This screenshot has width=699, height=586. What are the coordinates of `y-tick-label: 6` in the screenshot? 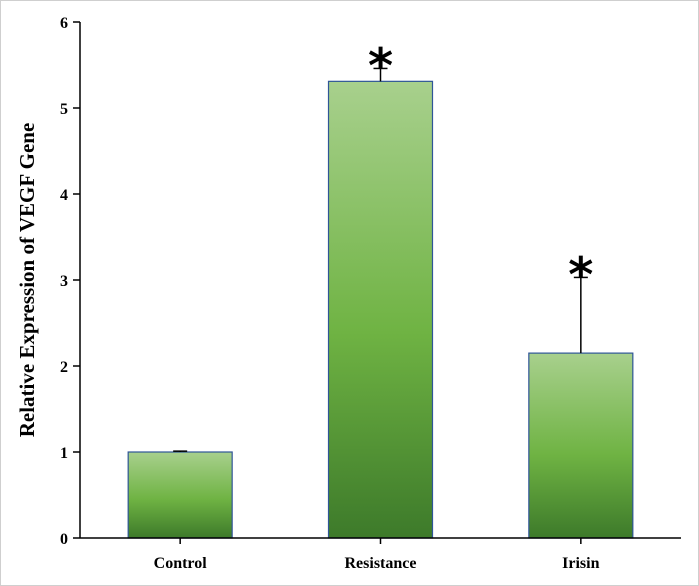 It's located at (64, 23).